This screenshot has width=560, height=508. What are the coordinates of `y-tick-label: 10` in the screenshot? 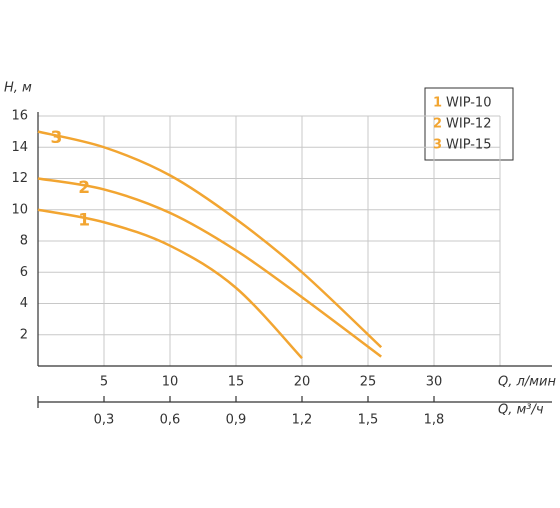 It's located at (19, 209).